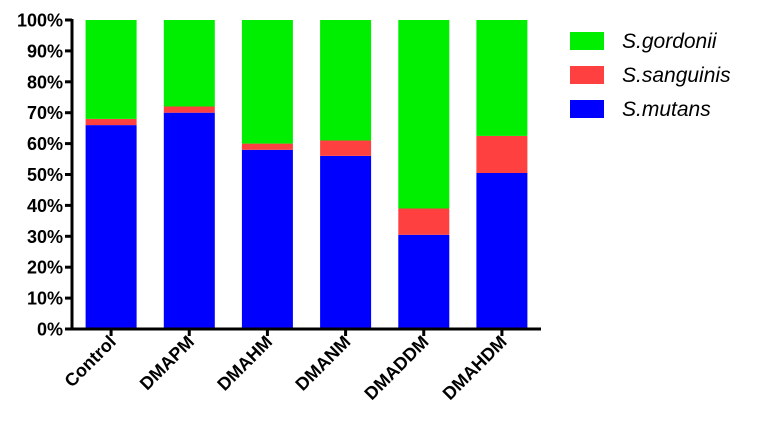  I want to click on x-tick-label-dmahm: DMAHM, so click(244, 363).